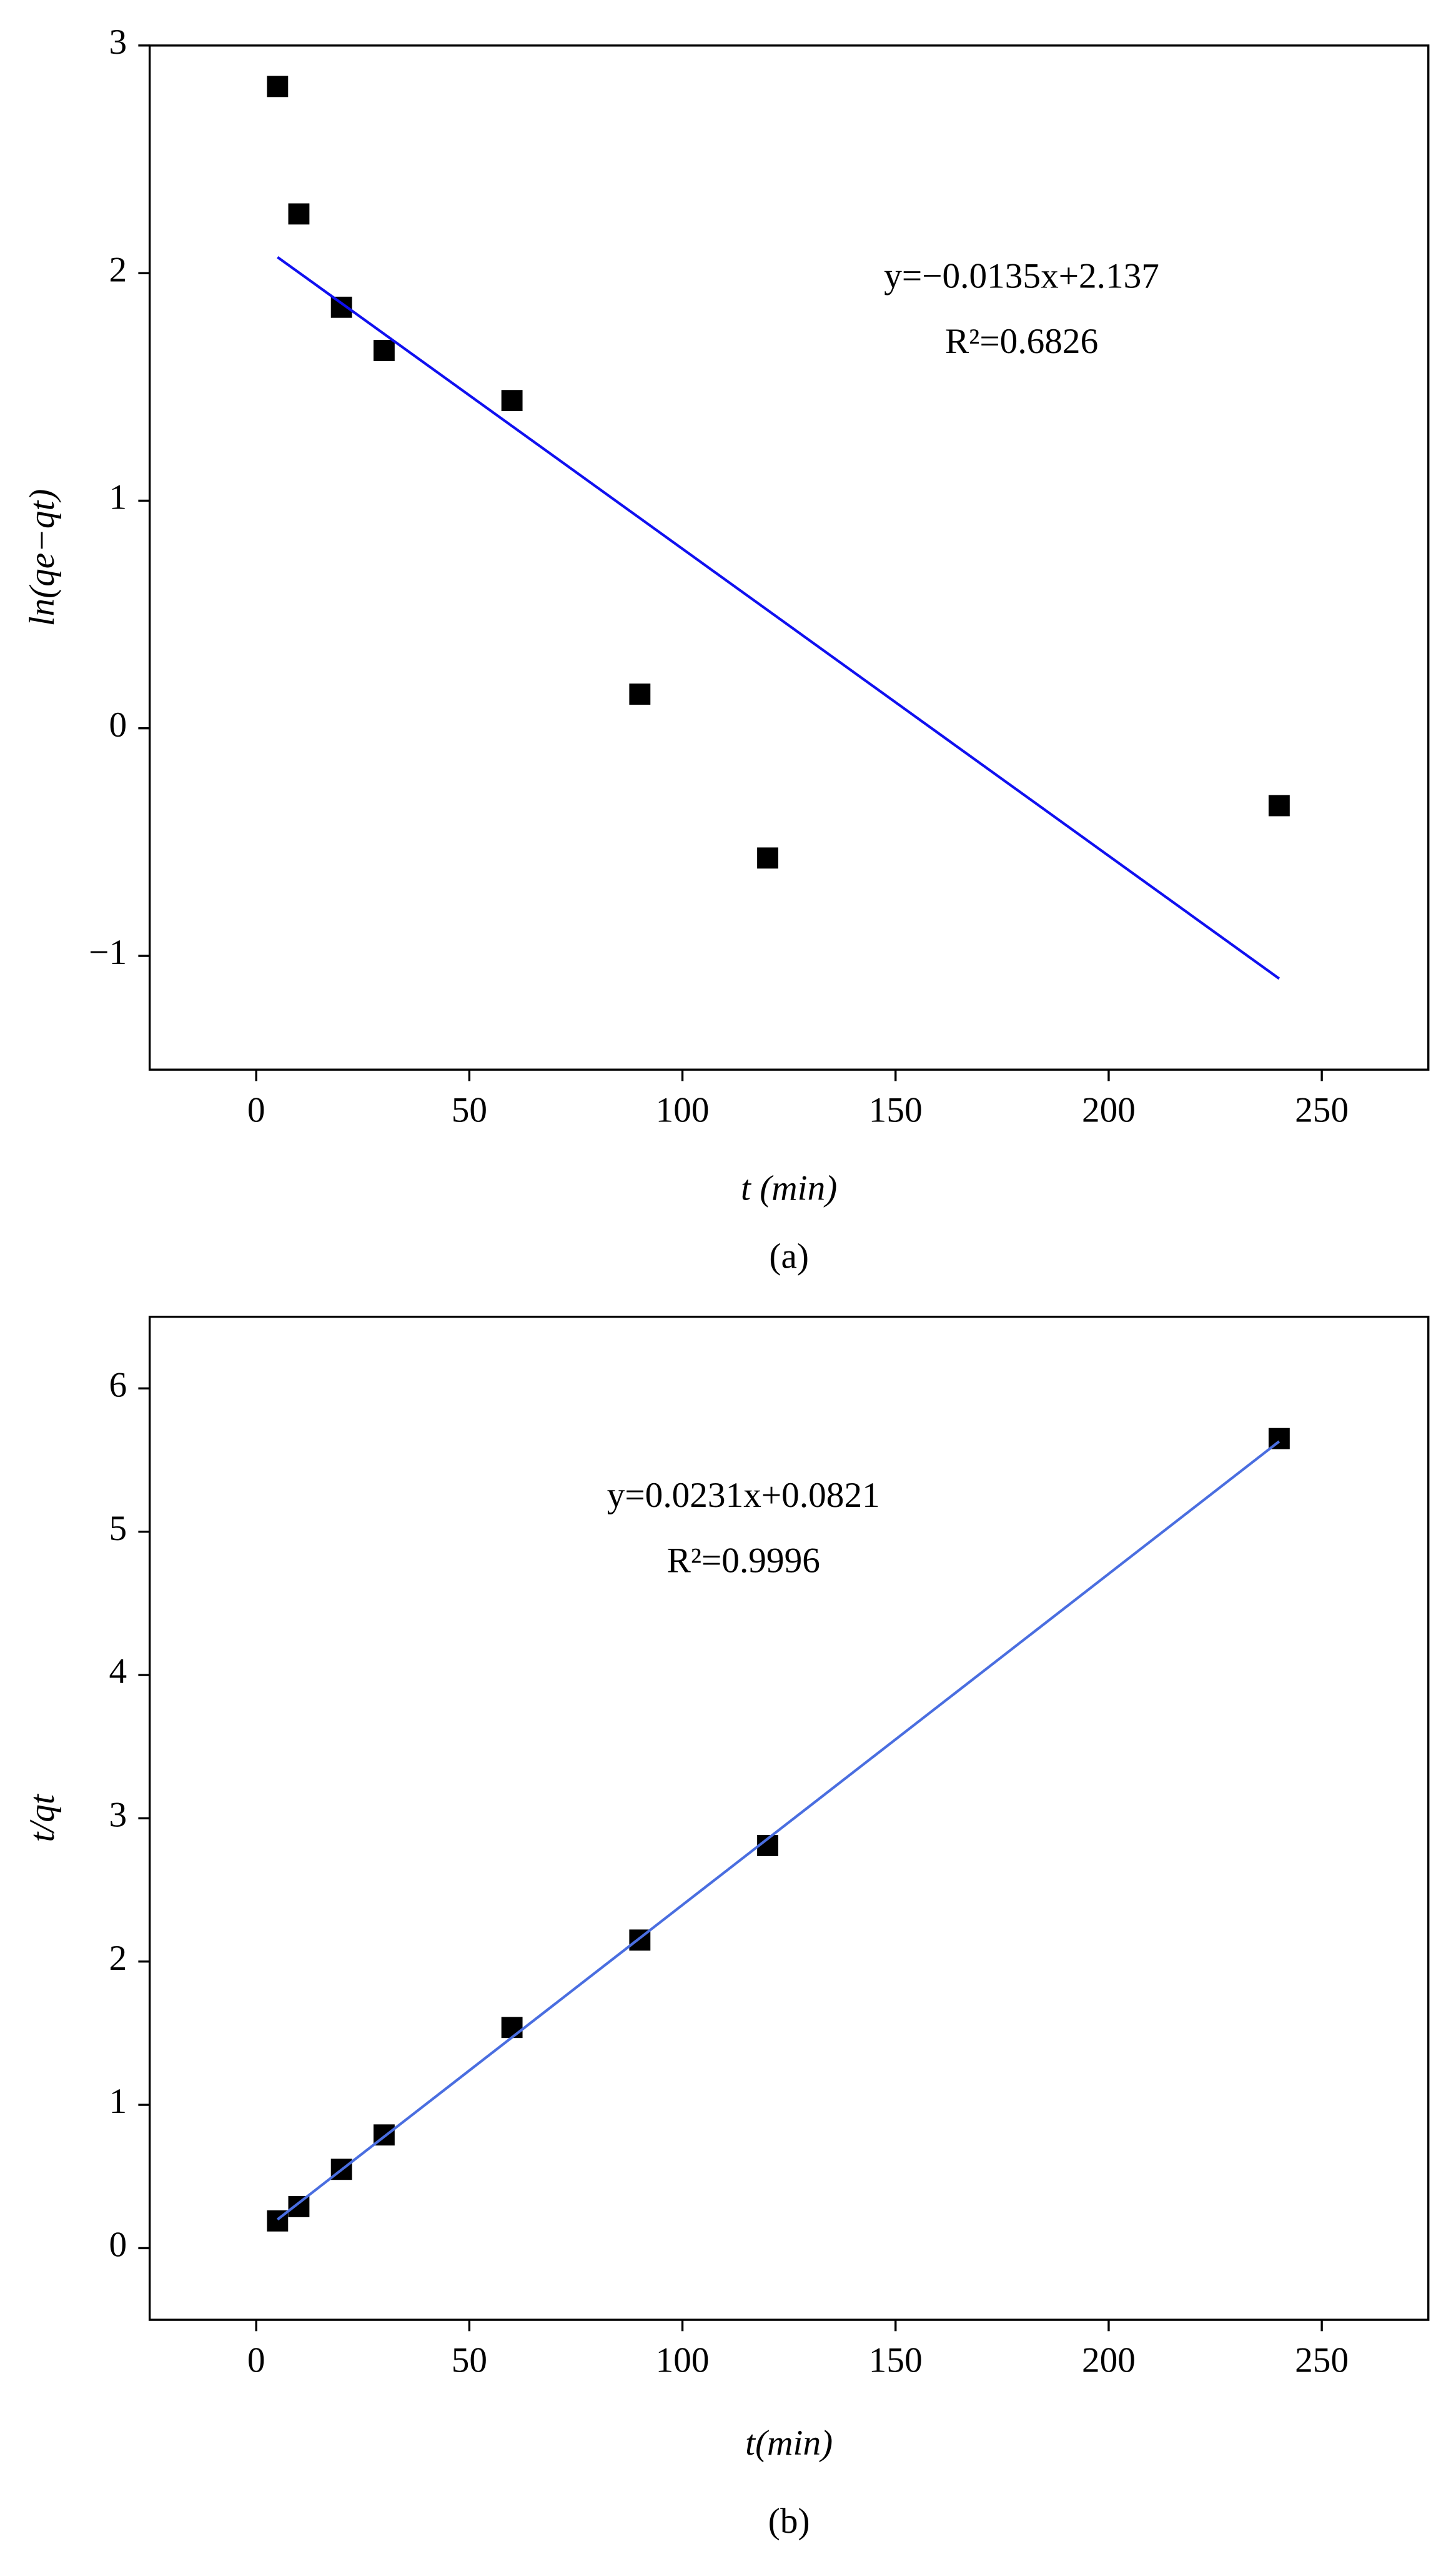 Image resolution: width=1456 pixels, height=2549 pixels. I want to click on fit-annotation: R²=0.9996, so click(743, 1560).